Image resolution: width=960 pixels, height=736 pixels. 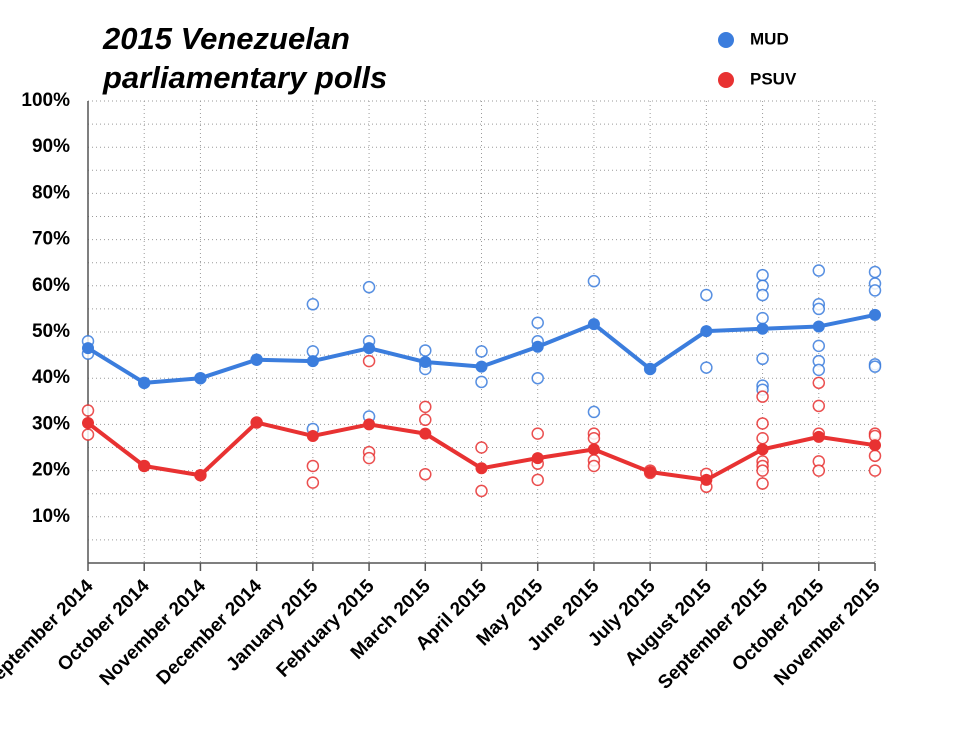 I want to click on y-tick-label: 20%, so click(x=51, y=470).